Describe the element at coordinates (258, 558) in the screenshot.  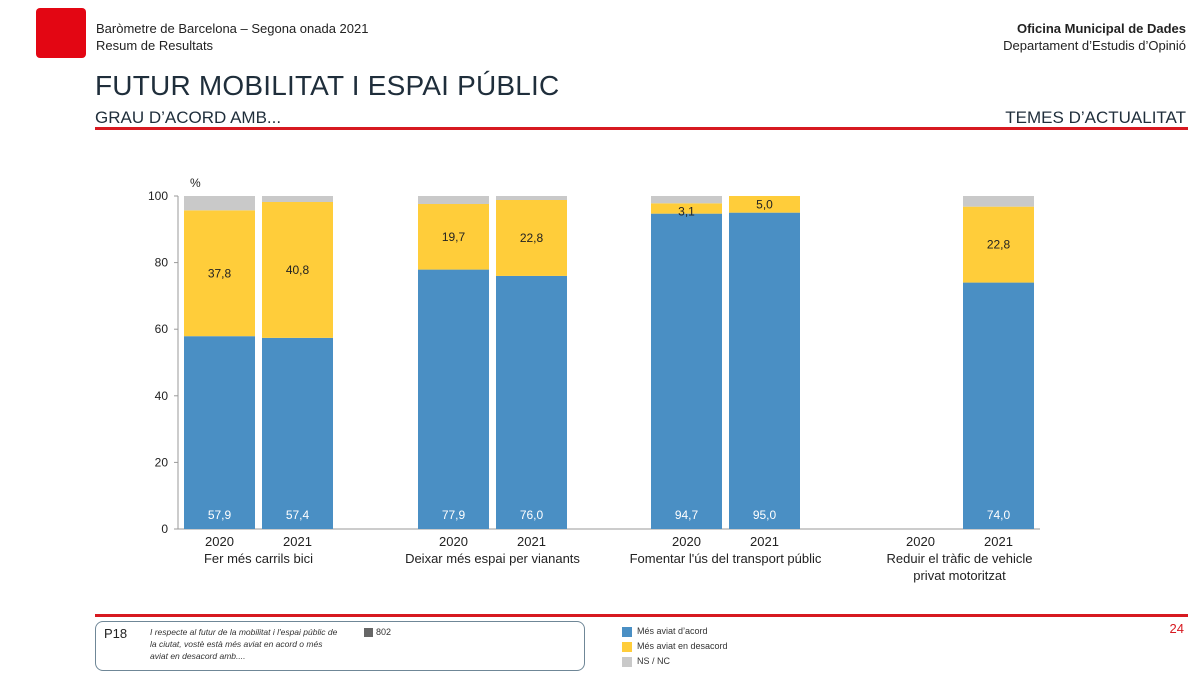
I see `x-category-label: Fer més carrils bici` at that location.